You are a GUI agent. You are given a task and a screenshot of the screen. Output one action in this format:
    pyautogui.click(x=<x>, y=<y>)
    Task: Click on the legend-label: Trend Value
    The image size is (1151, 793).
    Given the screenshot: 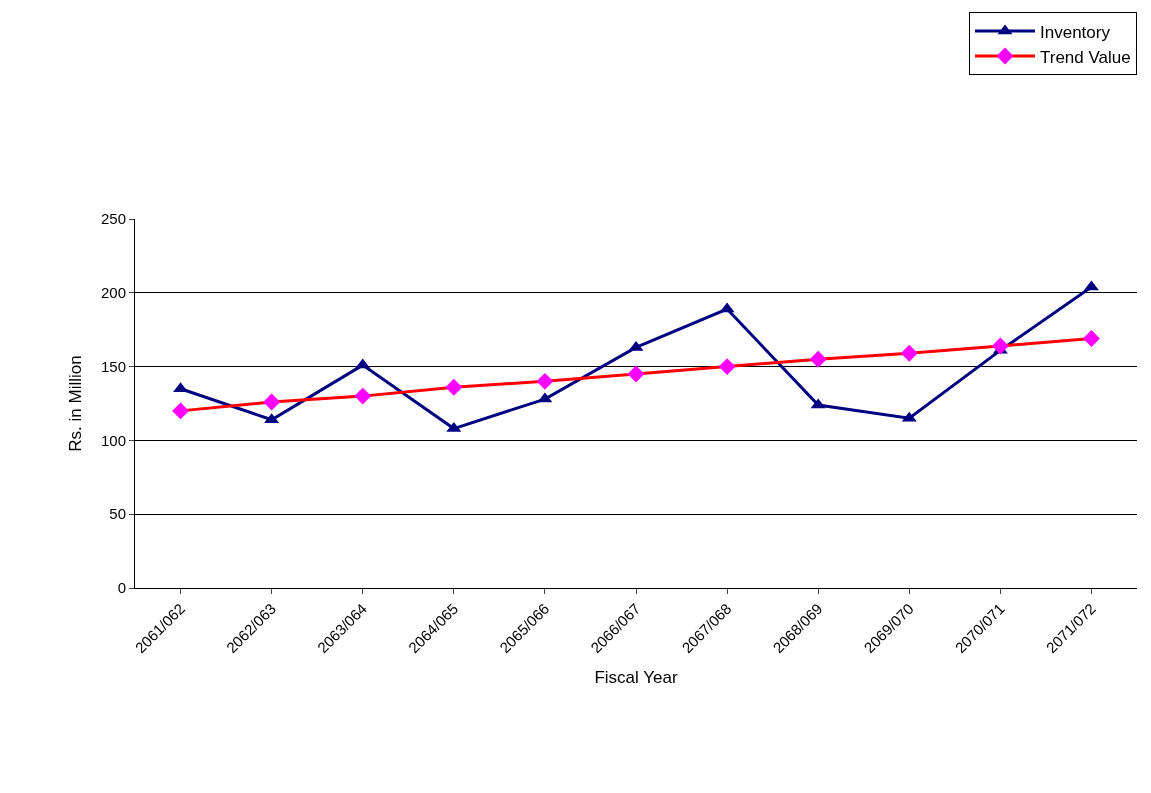 What is the action you would take?
    pyautogui.click(x=1085, y=57)
    